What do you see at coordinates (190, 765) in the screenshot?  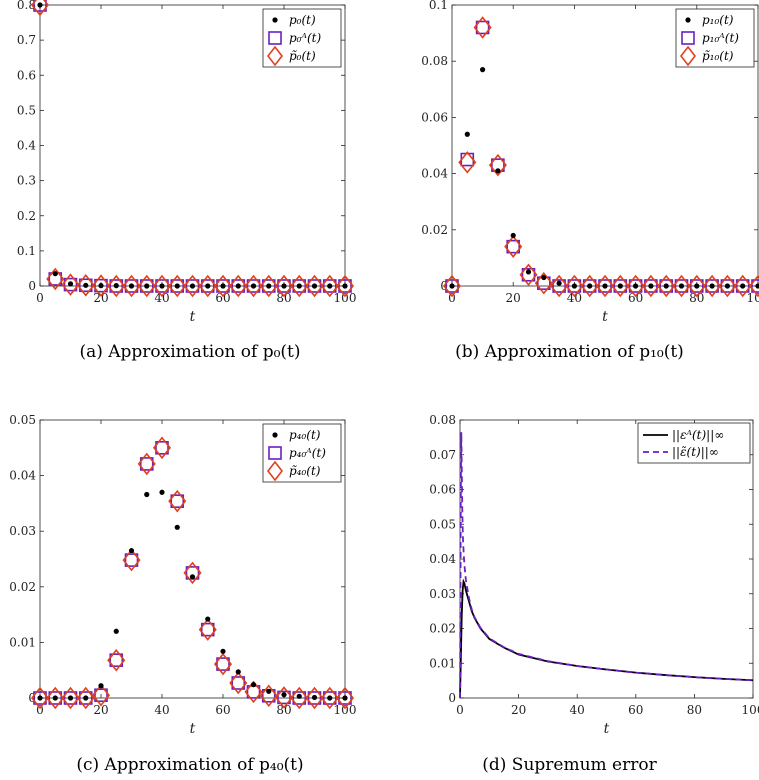 I see `caption-c: (c) Approximation of p₄₀(t)` at bounding box center [190, 765].